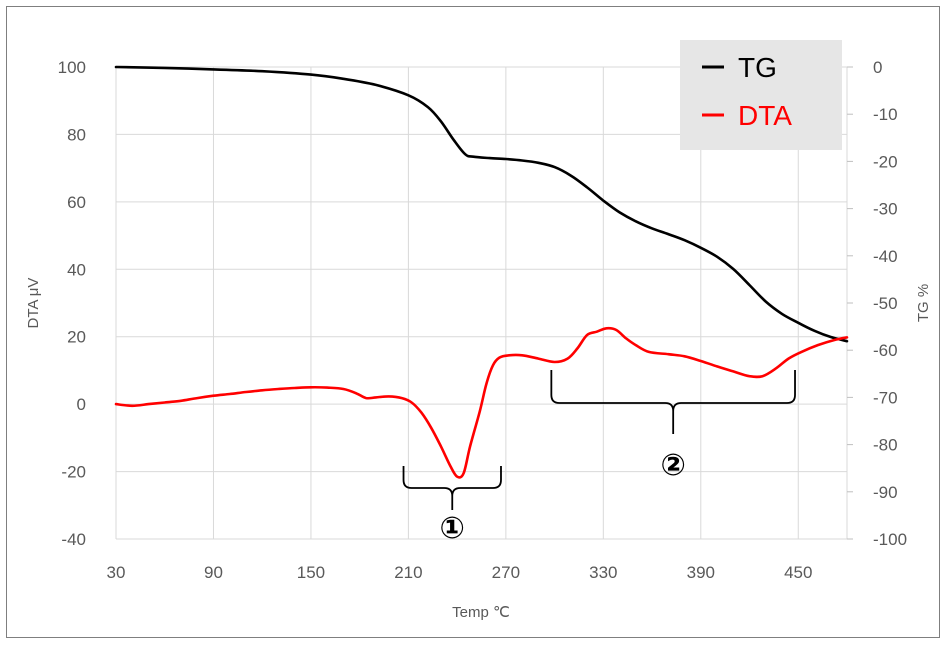 The image size is (947, 645). What do you see at coordinates (116, 572) in the screenshot?
I see `x-tick-label: 30` at bounding box center [116, 572].